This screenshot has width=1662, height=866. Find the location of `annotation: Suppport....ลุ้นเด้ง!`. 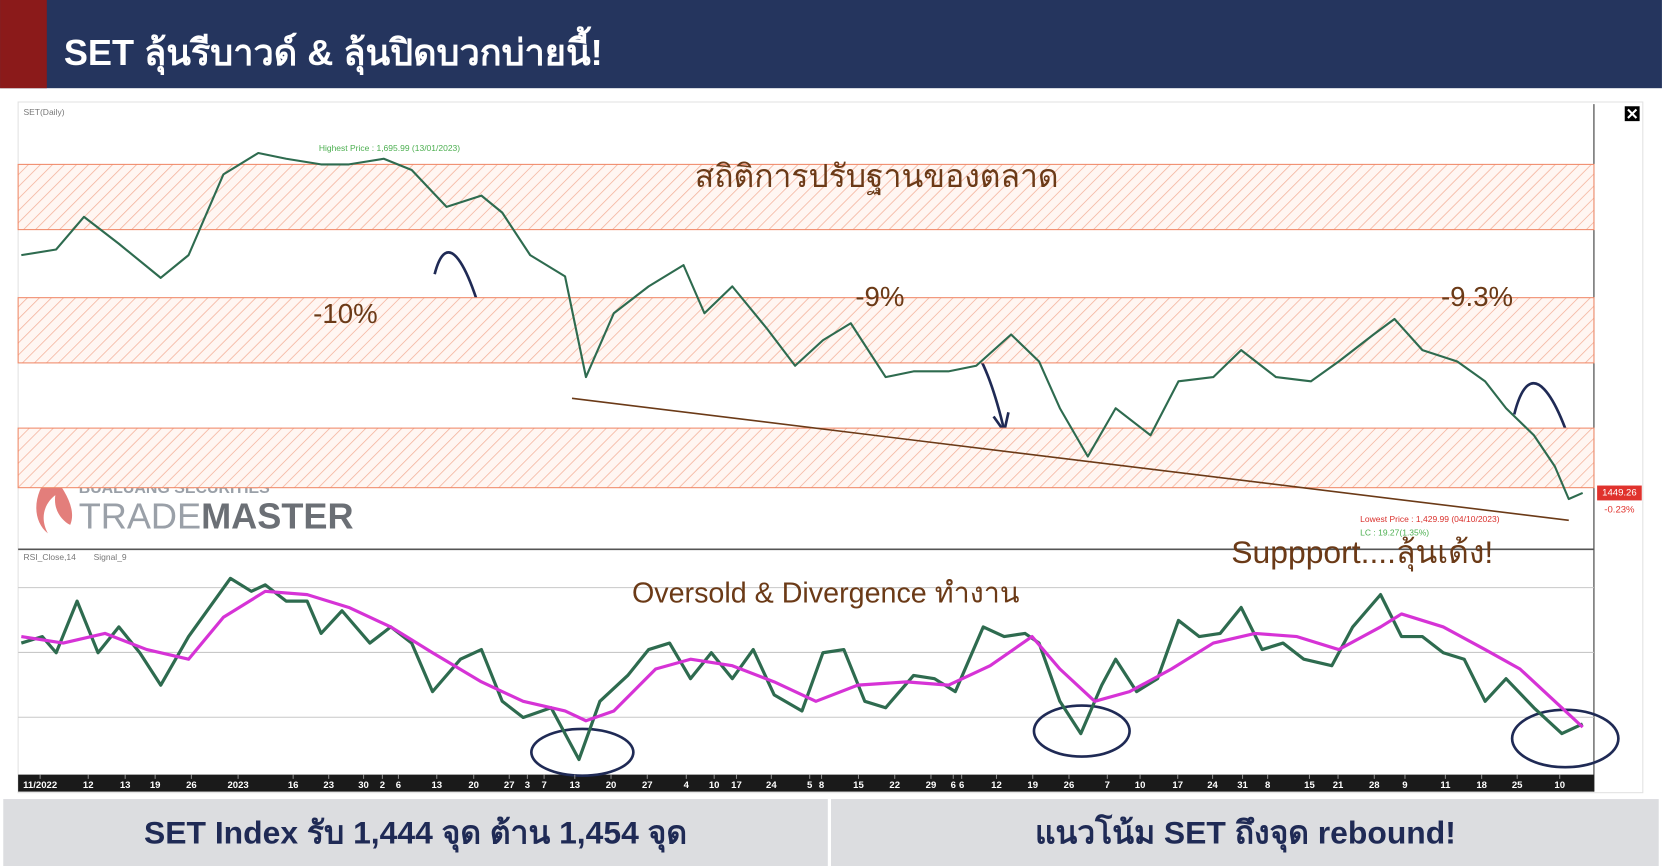

annotation: Suppport....ลุ้นเด้ง! is located at coordinates (1362, 553).